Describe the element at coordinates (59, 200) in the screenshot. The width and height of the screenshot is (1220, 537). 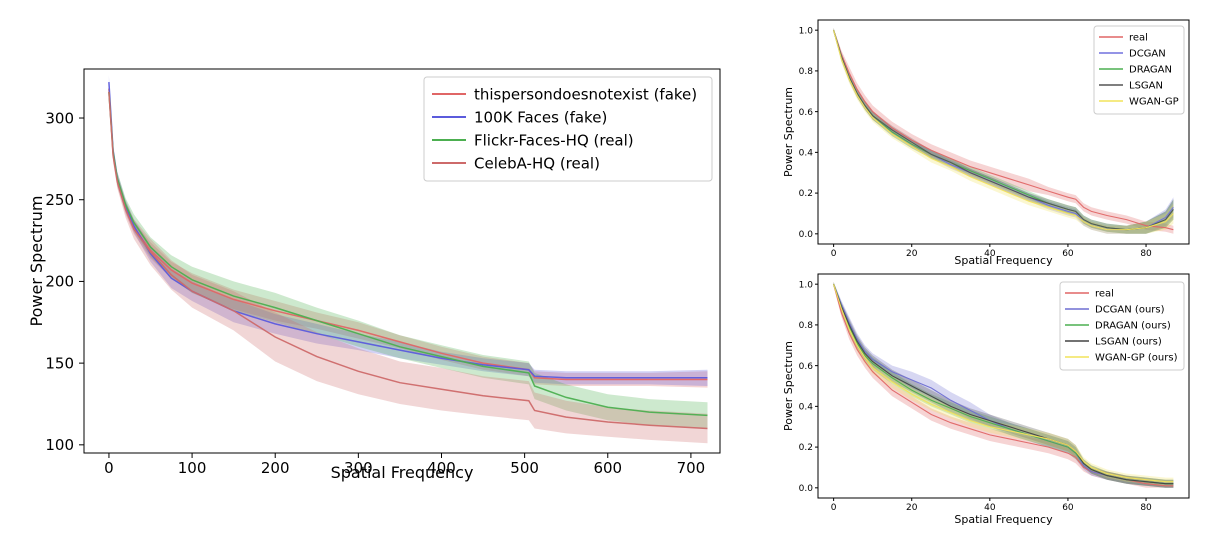
I see `y-tick-label: 250` at that location.